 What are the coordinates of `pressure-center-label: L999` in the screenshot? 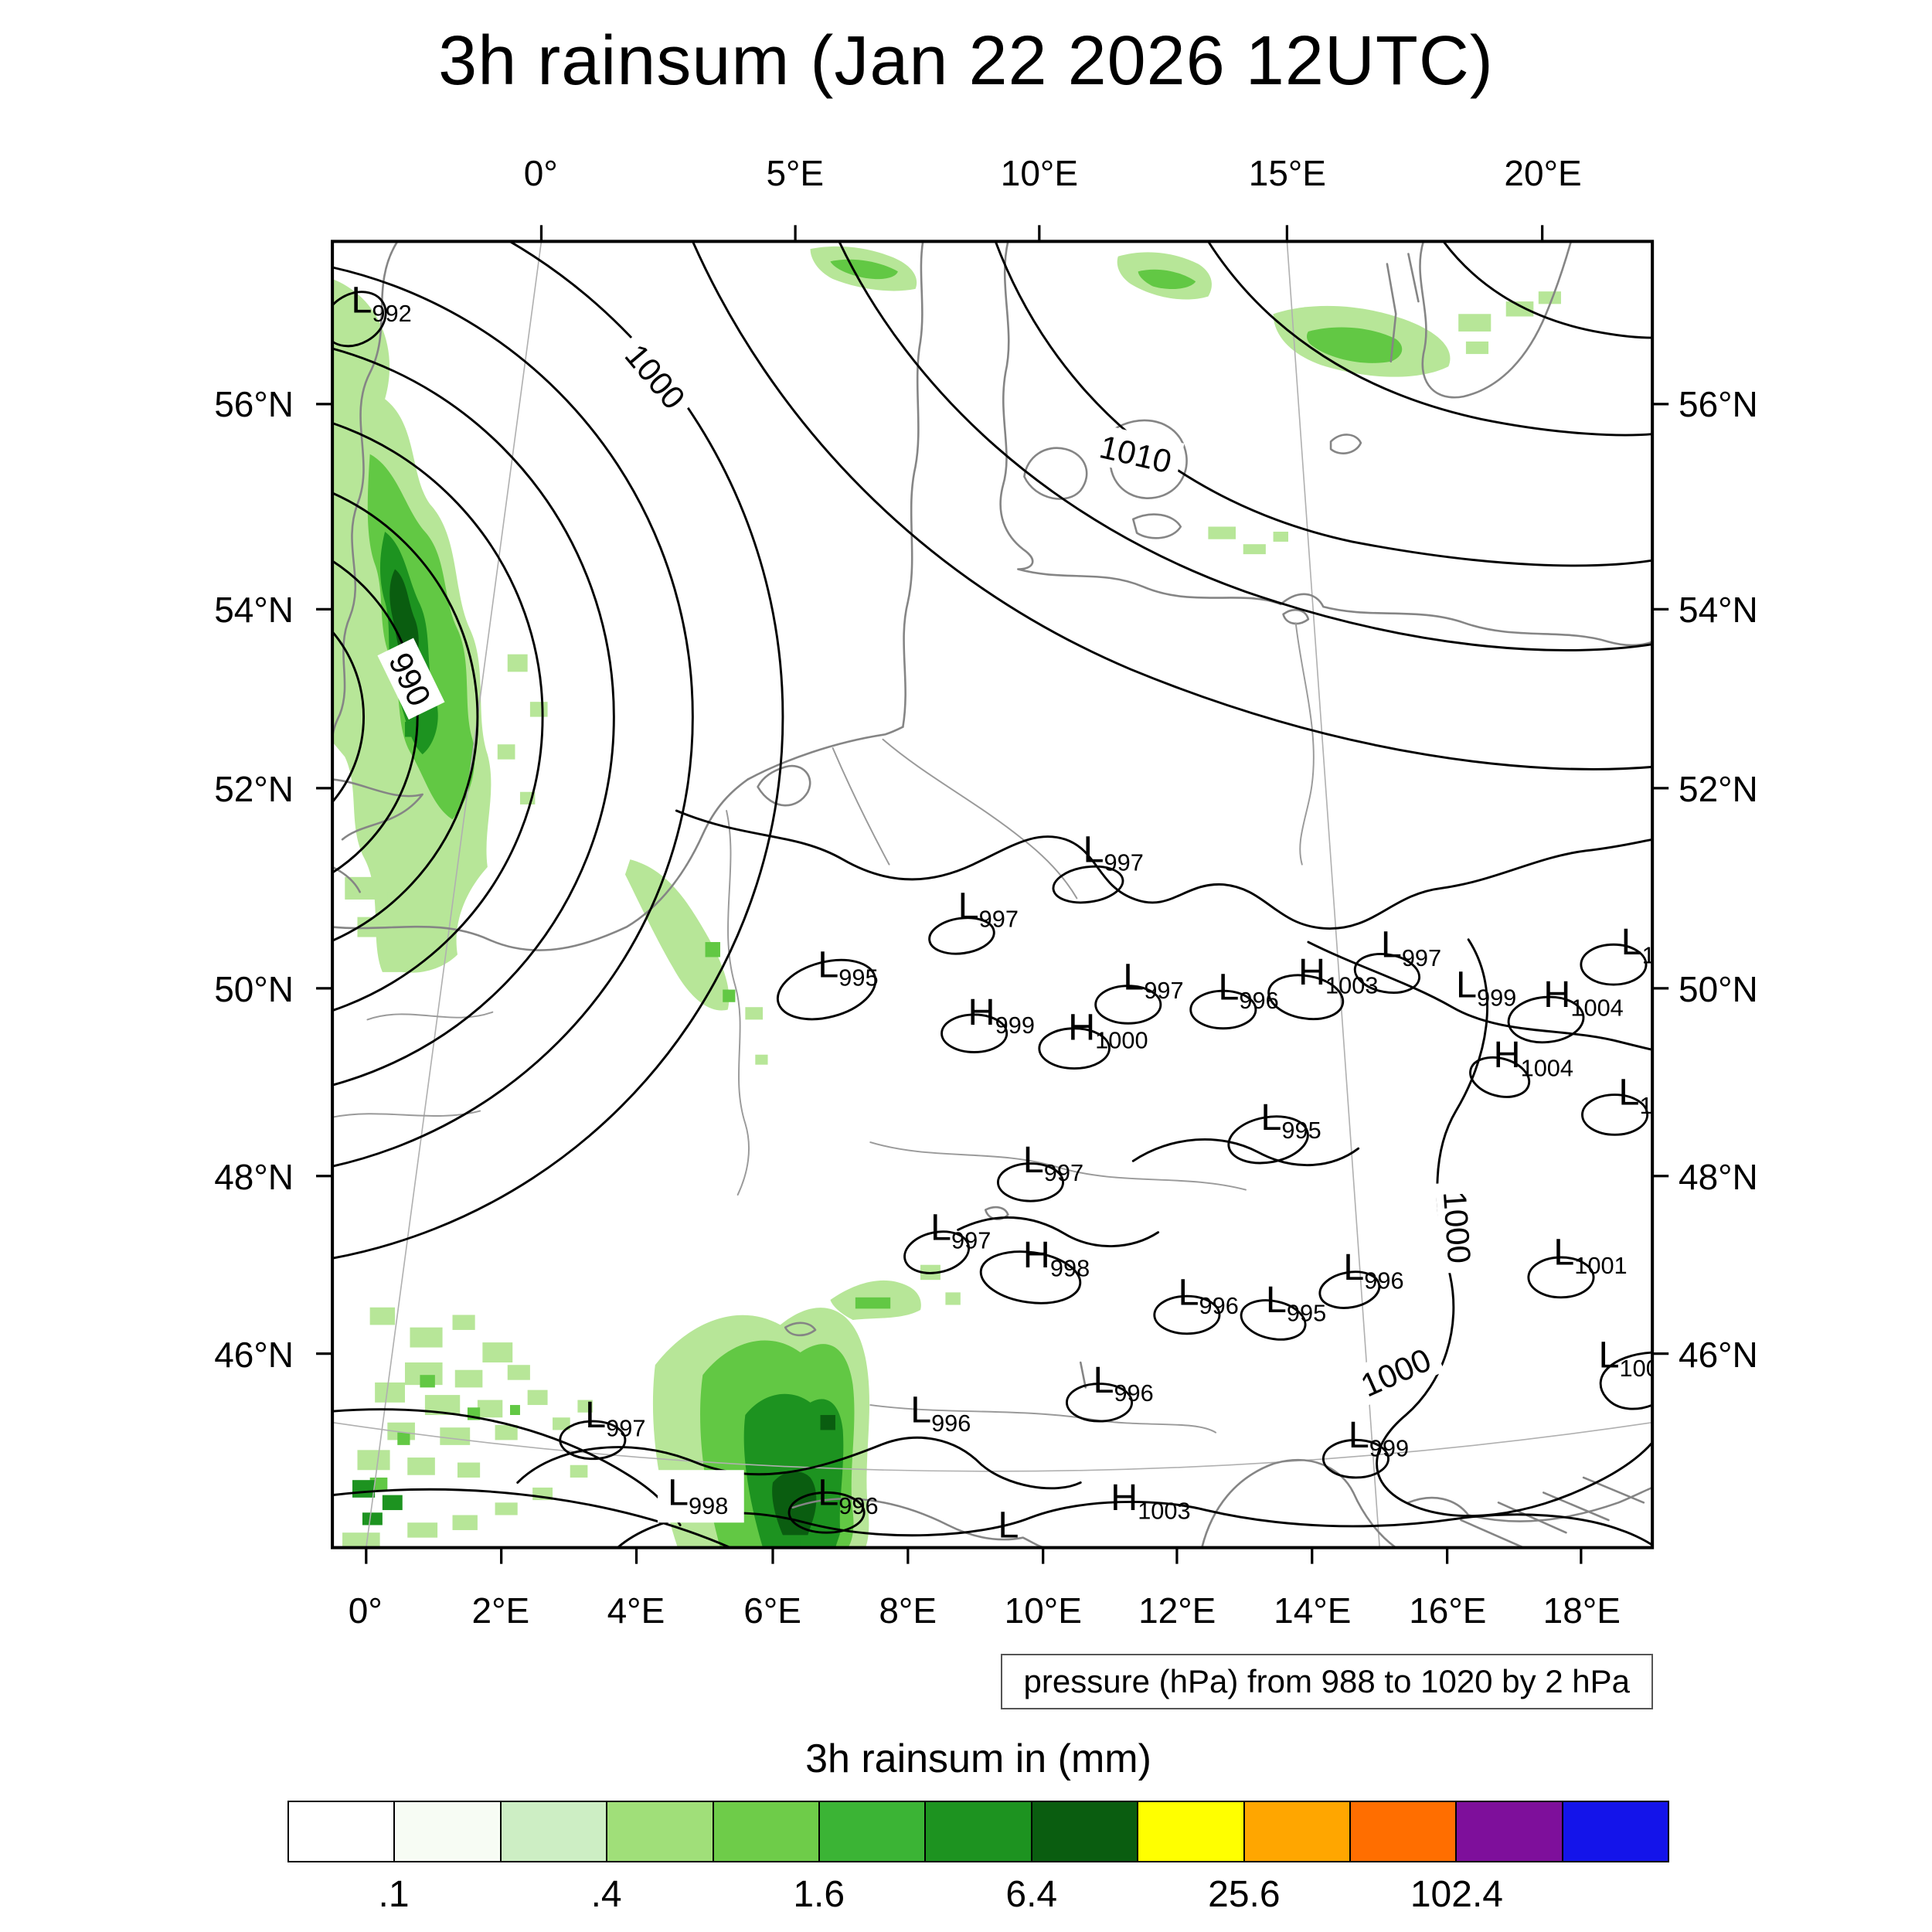 It's located at (1486, 988).